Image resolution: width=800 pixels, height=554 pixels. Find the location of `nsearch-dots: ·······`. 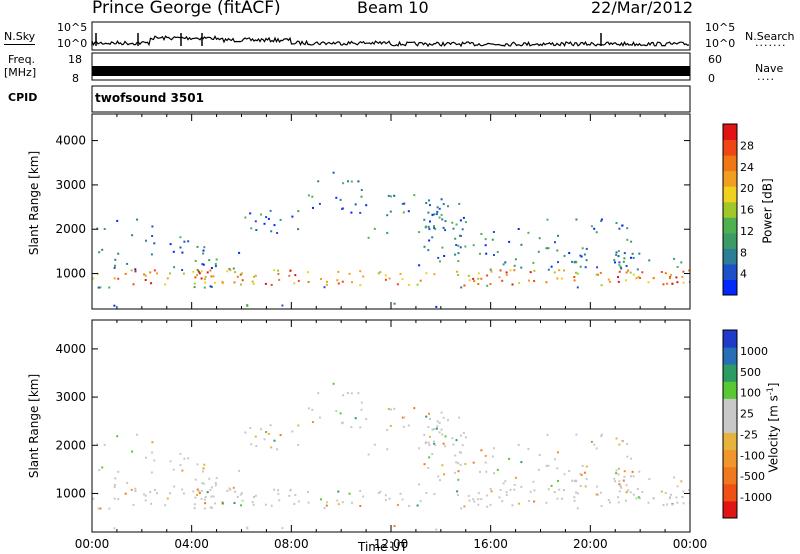

nsearch-dots: ······· is located at coordinates (771, 45).